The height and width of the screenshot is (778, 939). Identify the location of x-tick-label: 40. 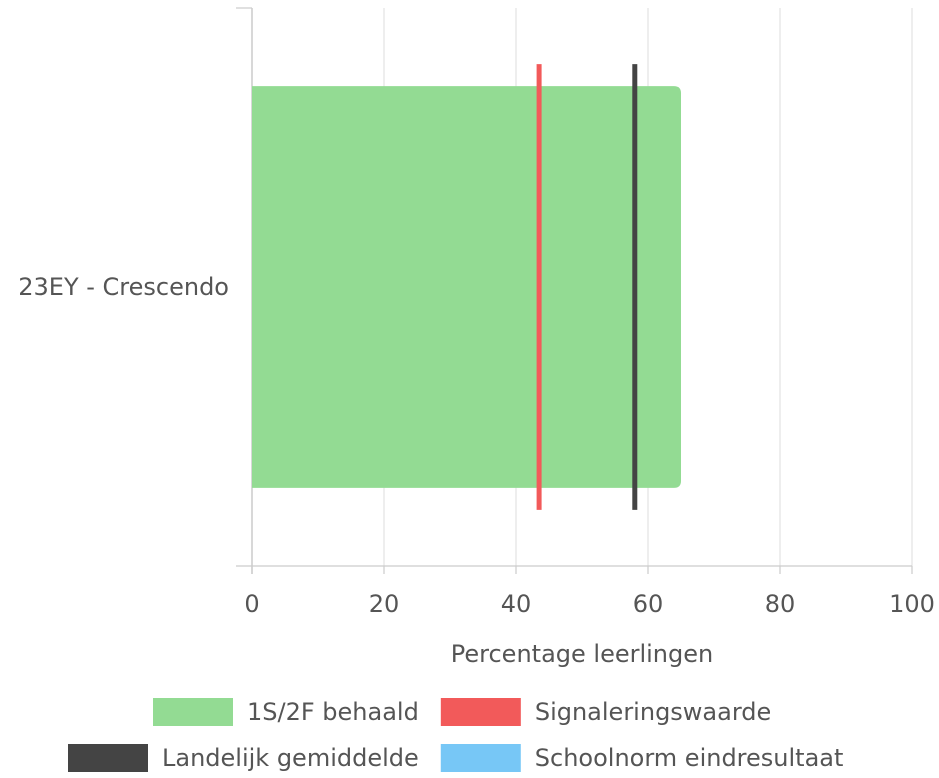
(516, 604).